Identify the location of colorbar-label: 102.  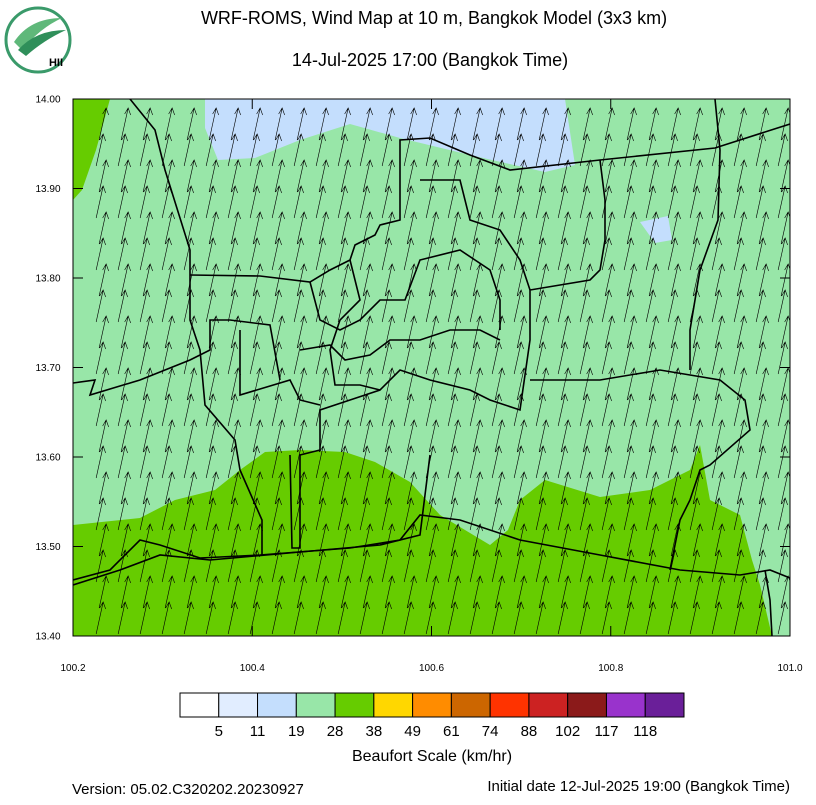
(567, 731).